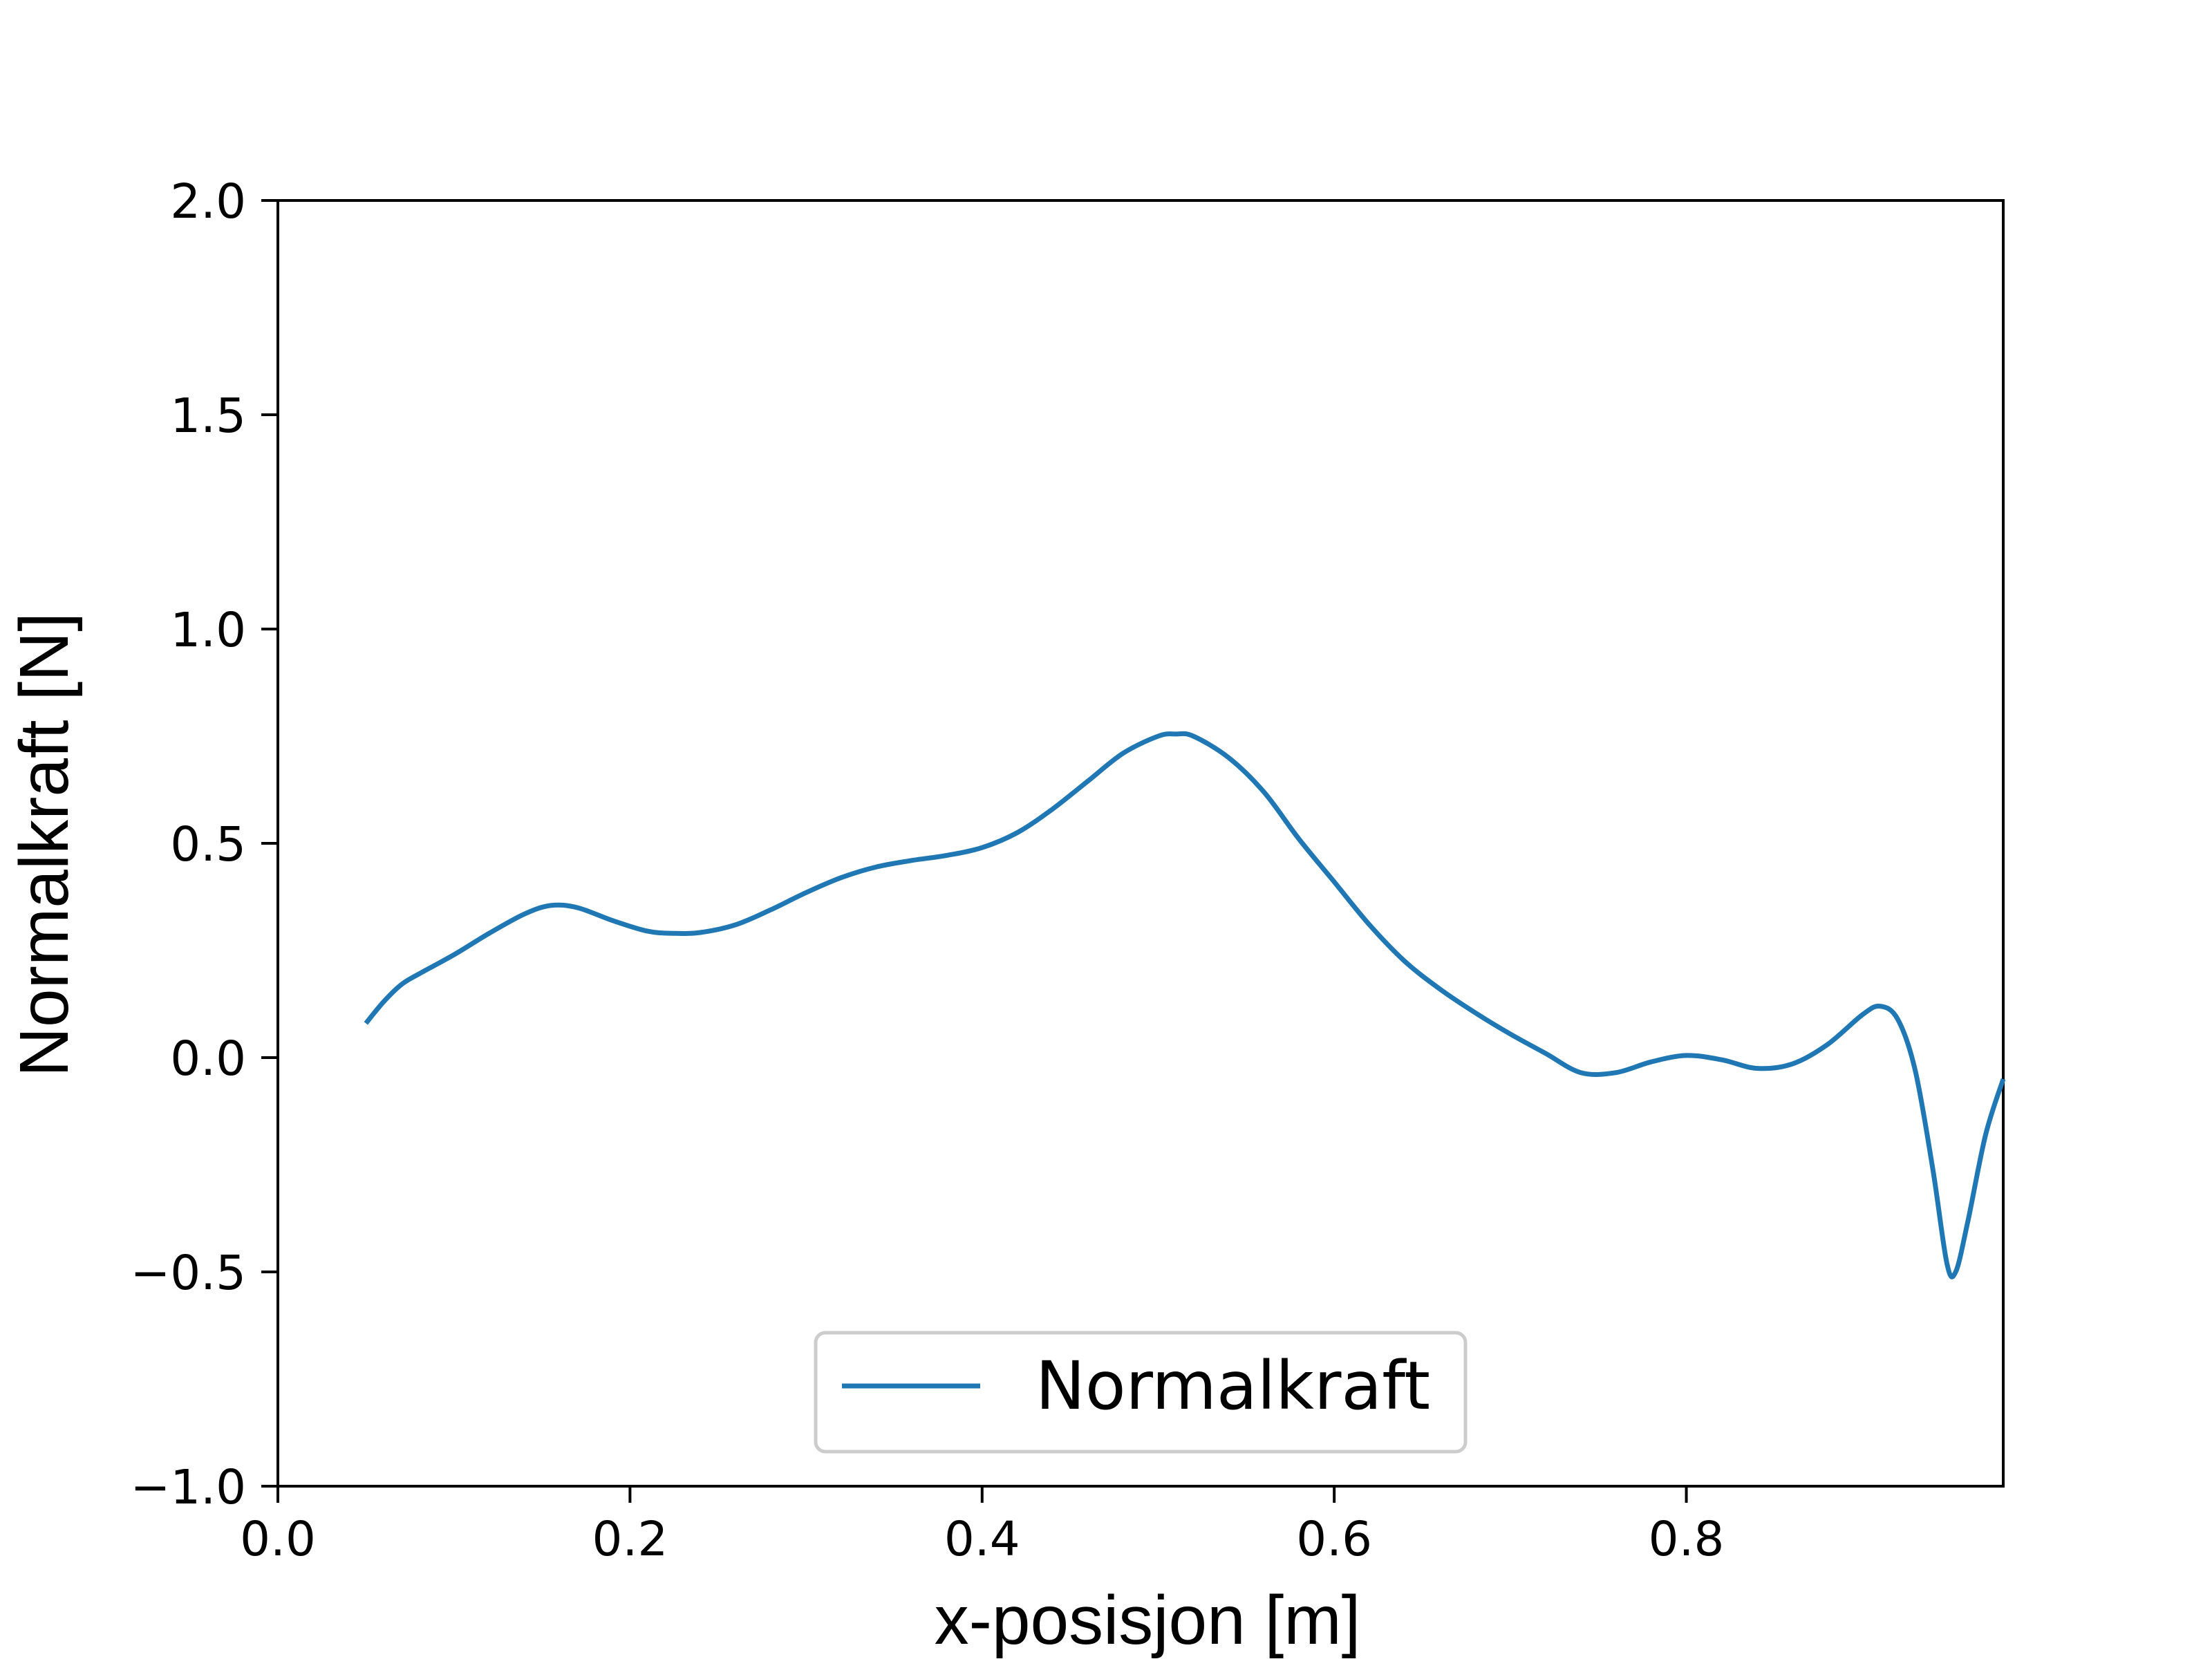 The width and height of the screenshot is (2212, 1659). What do you see at coordinates (630, 1540) in the screenshot?
I see `x-tick-label-1: 0.2` at bounding box center [630, 1540].